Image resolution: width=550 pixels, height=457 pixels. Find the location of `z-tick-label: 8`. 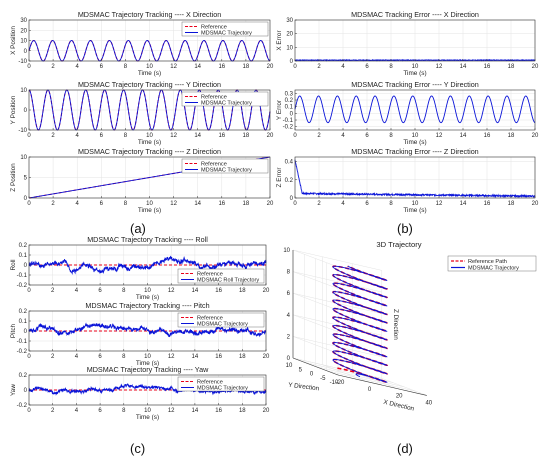

z-tick-label: 8 is located at coordinates (289, 273).